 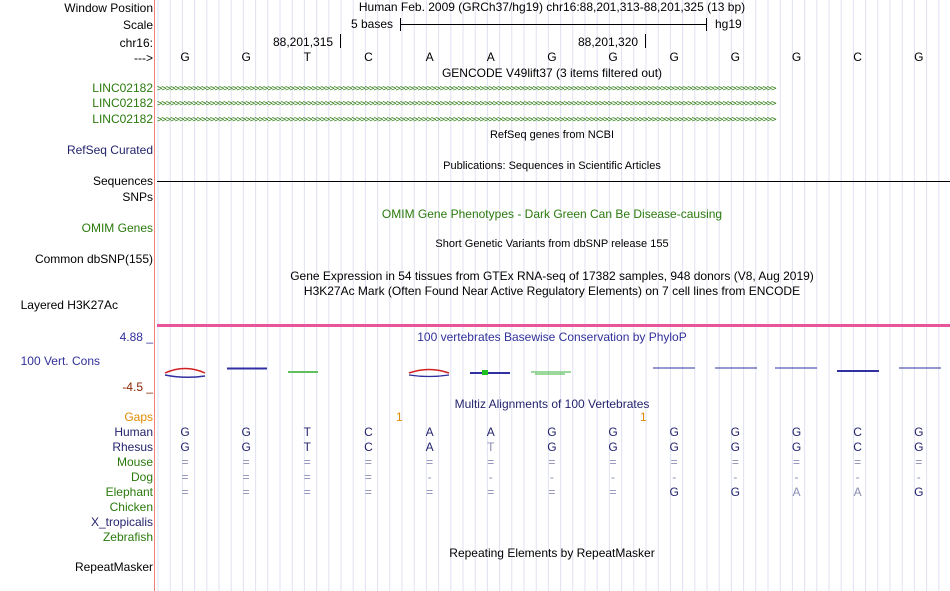 What do you see at coordinates (133, 432) in the screenshot?
I see `label-human: Human` at bounding box center [133, 432].